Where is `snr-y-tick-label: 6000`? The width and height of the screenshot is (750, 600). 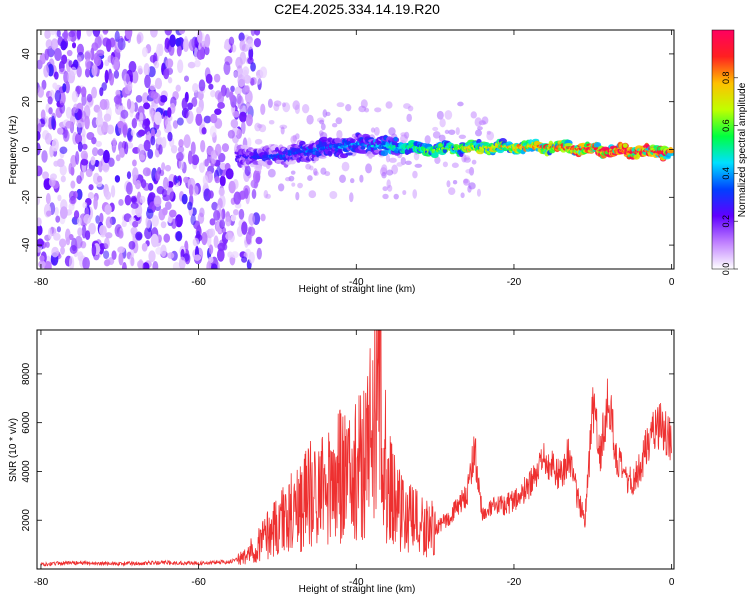 snr-y-tick-label: 6000 is located at coordinates (26, 422).